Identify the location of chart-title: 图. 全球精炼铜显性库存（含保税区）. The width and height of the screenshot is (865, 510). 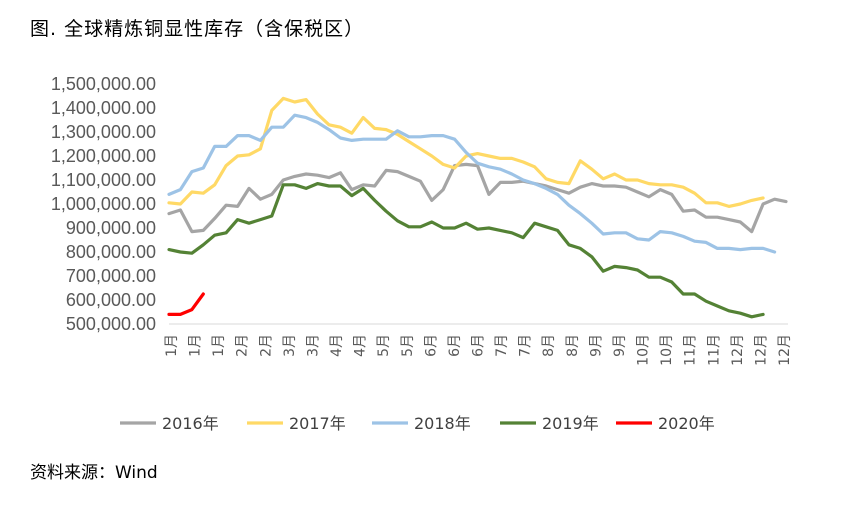
(197, 29).